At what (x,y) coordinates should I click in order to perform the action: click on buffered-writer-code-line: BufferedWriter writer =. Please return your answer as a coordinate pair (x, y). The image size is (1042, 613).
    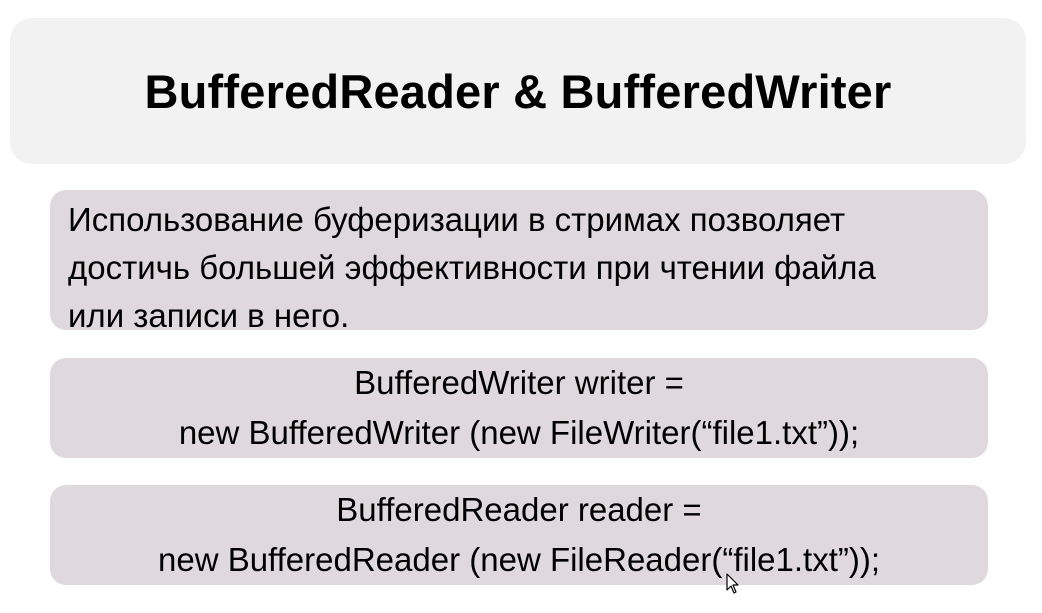
    Looking at the image, I should click on (519, 382).